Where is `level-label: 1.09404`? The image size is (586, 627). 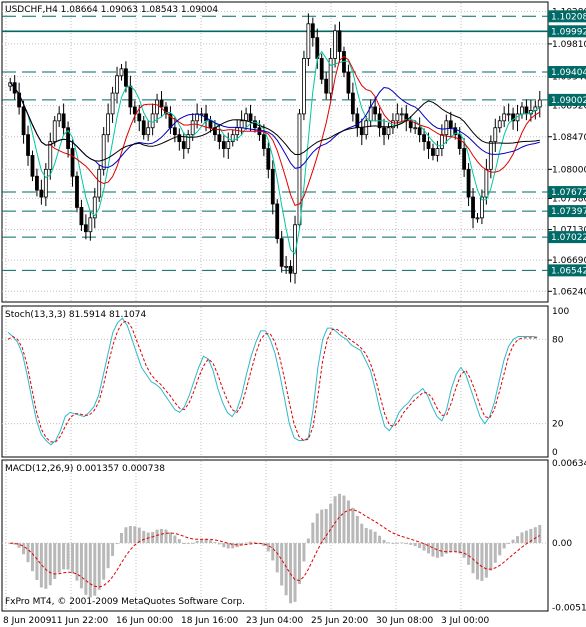
level-label: 1.09404 is located at coordinates (568, 73).